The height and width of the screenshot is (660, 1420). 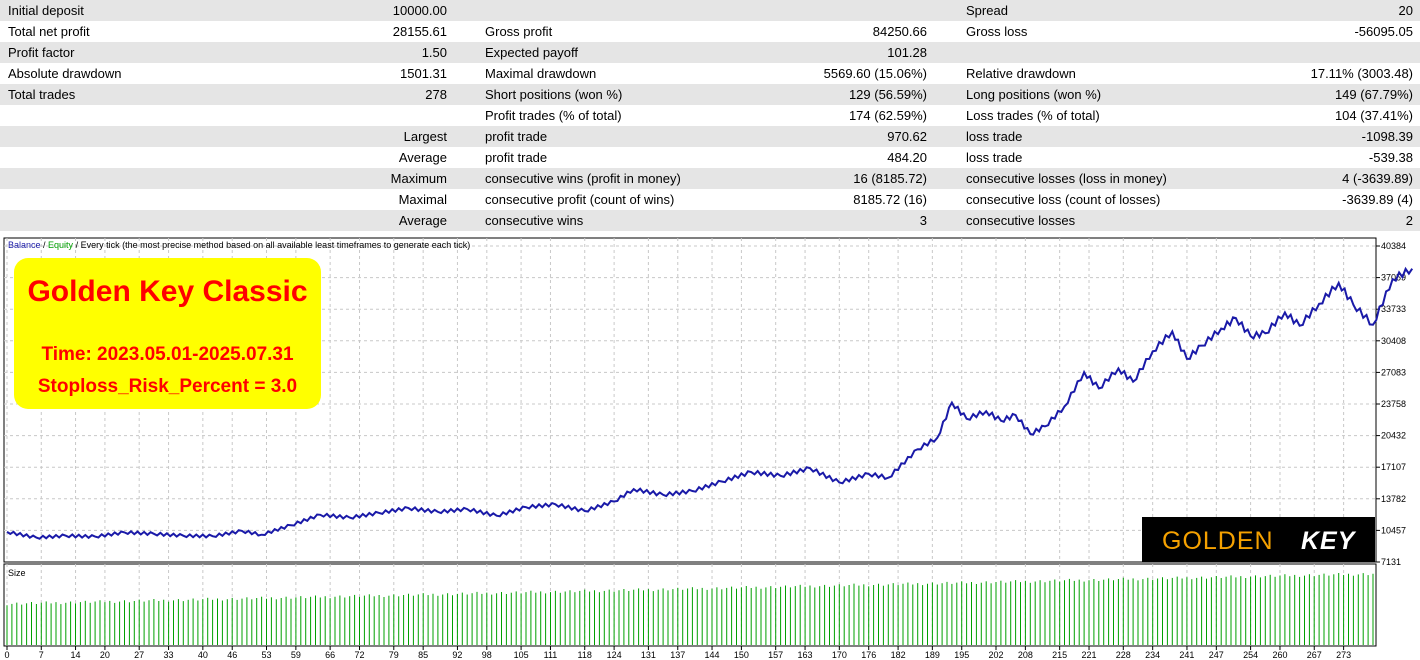 I want to click on x-tick-label: 182, so click(x=898, y=655).